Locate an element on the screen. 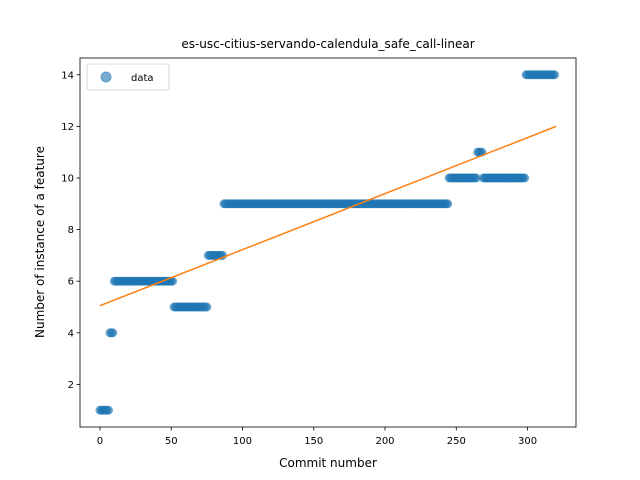 The image size is (640, 480). y-axis-label: Number of instance of a feature is located at coordinates (40, 242).